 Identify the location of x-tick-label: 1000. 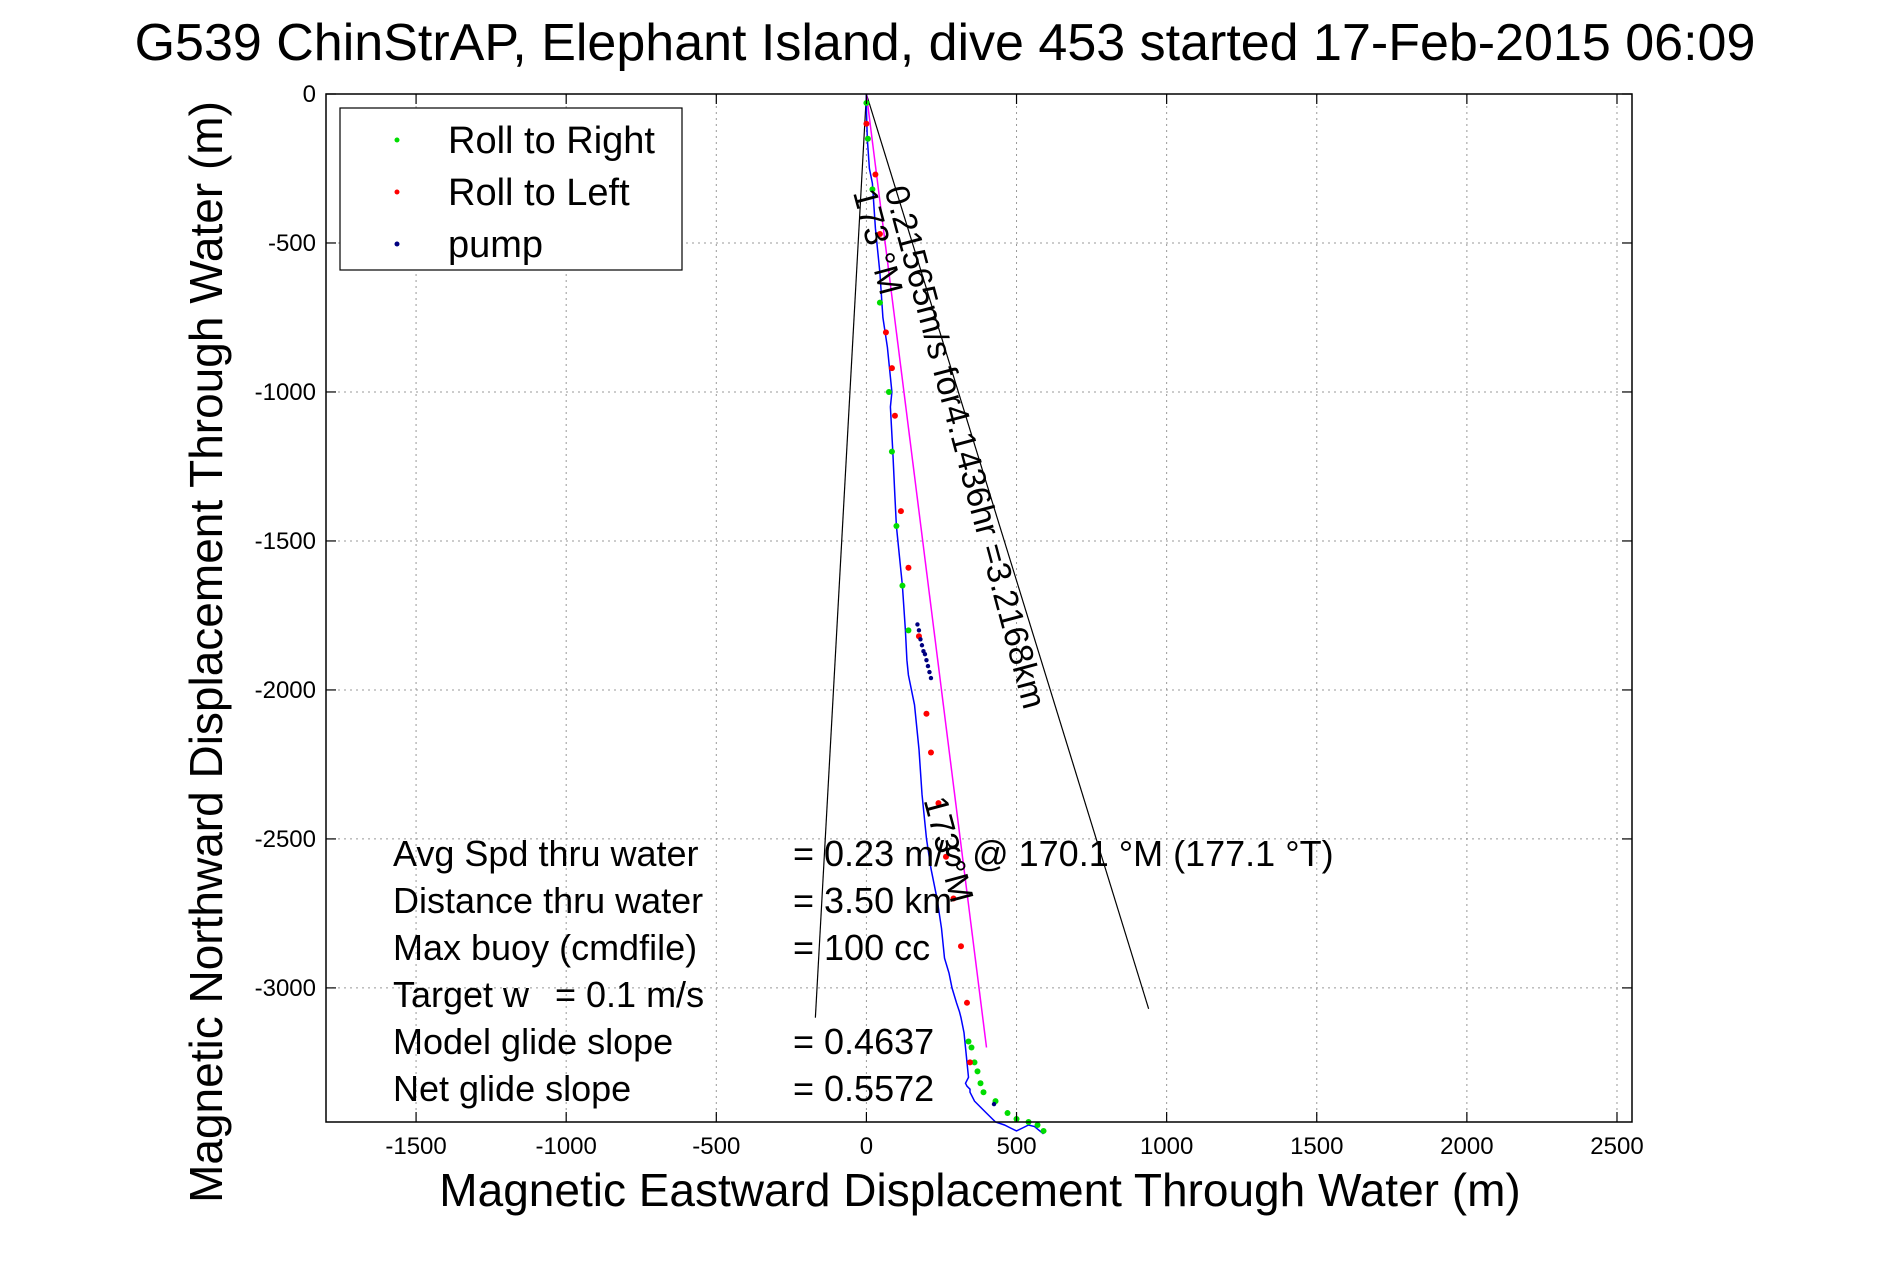
(1166, 1146).